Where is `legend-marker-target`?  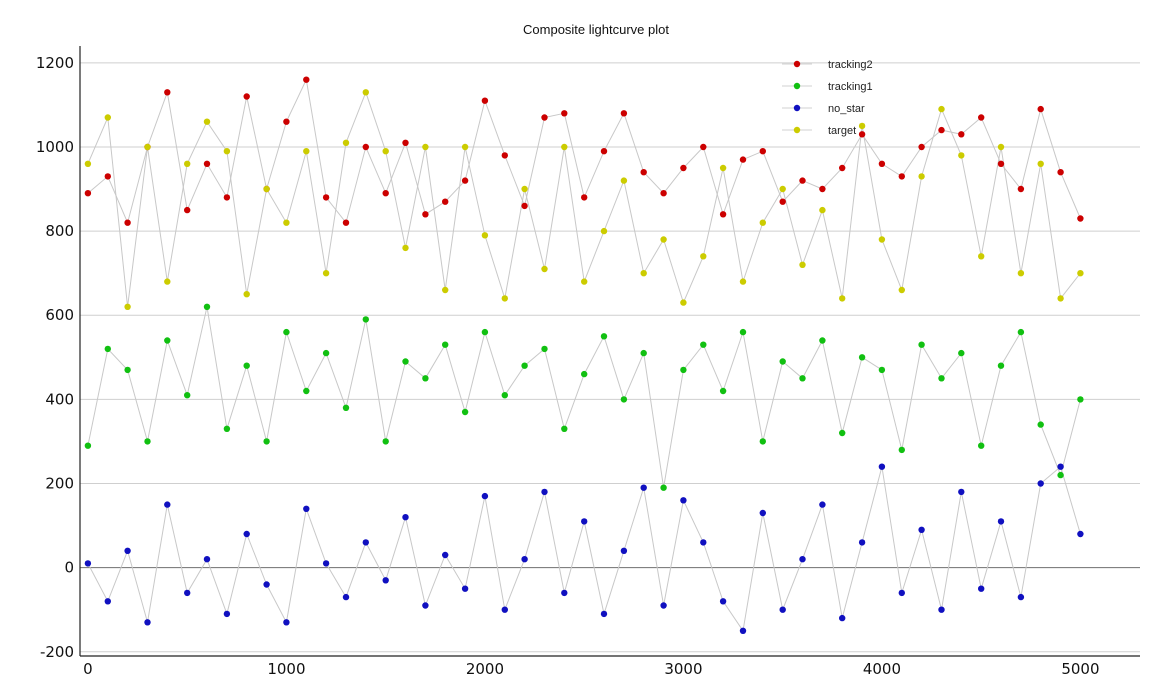
legend-marker-target is located at coordinates (797, 130).